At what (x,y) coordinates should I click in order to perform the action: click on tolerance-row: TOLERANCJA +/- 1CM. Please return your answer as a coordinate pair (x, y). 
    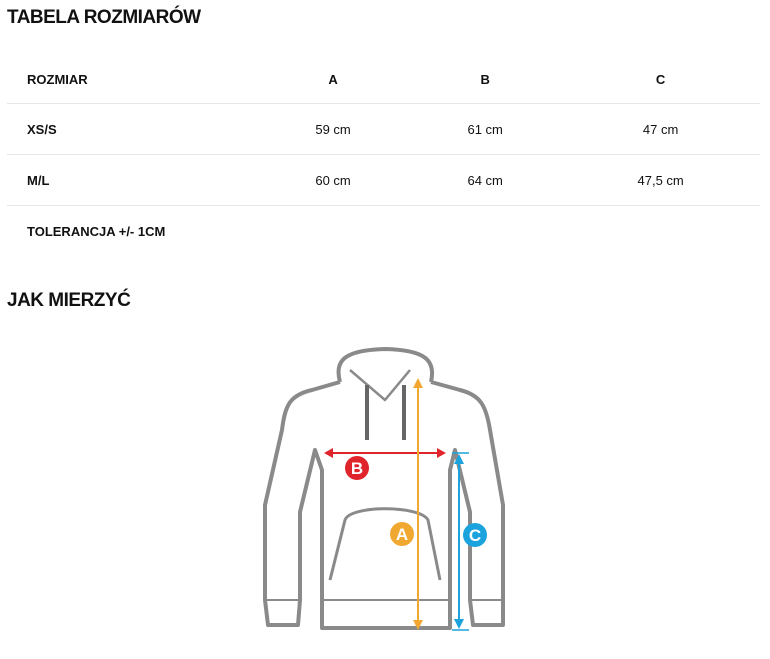
    Looking at the image, I should click on (383, 231).